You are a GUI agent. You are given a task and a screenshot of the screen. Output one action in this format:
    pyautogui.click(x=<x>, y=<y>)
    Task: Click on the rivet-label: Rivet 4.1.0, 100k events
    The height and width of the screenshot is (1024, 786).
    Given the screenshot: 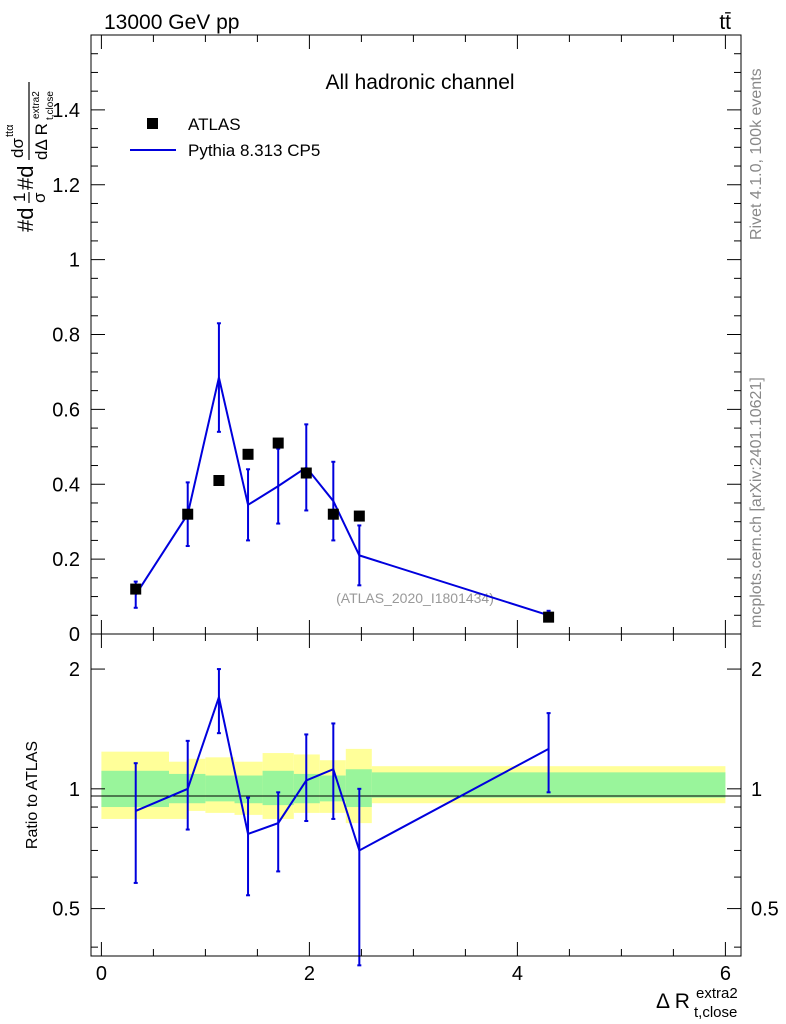 What is the action you would take?
    pyautogui.click(x=756, y=154)
    